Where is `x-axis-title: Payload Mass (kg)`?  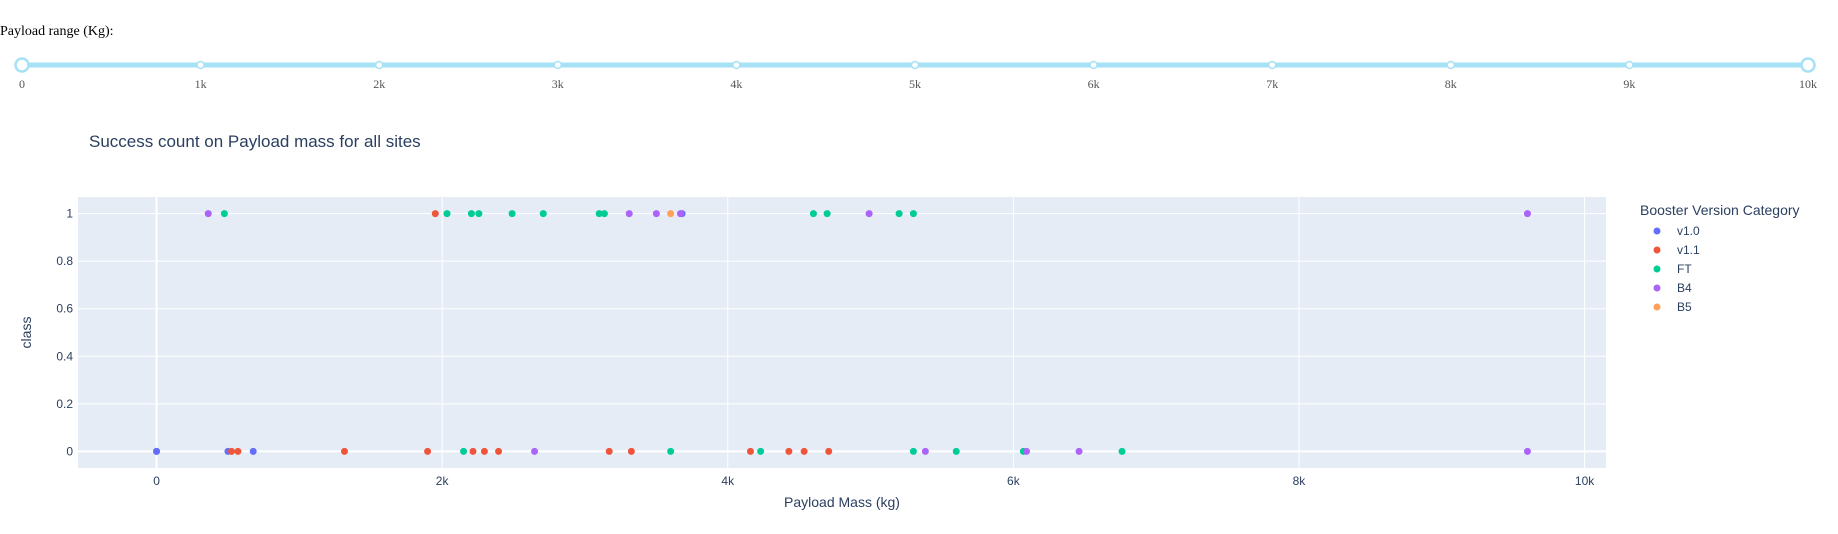 x-axis-title: Payload Mass (kg) is located at coordinates (842, 502).